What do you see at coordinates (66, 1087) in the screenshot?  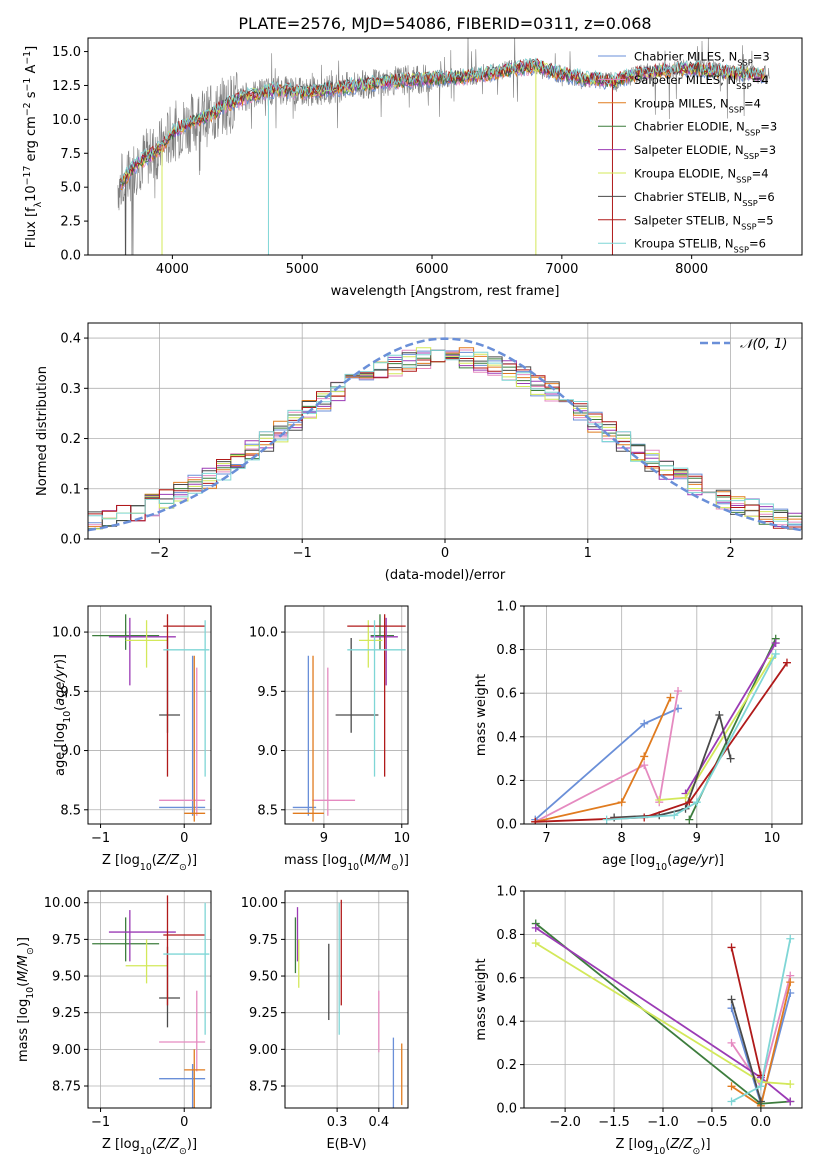 I see `y-tick-label: 8.75` at bounding box center [66, 1087].